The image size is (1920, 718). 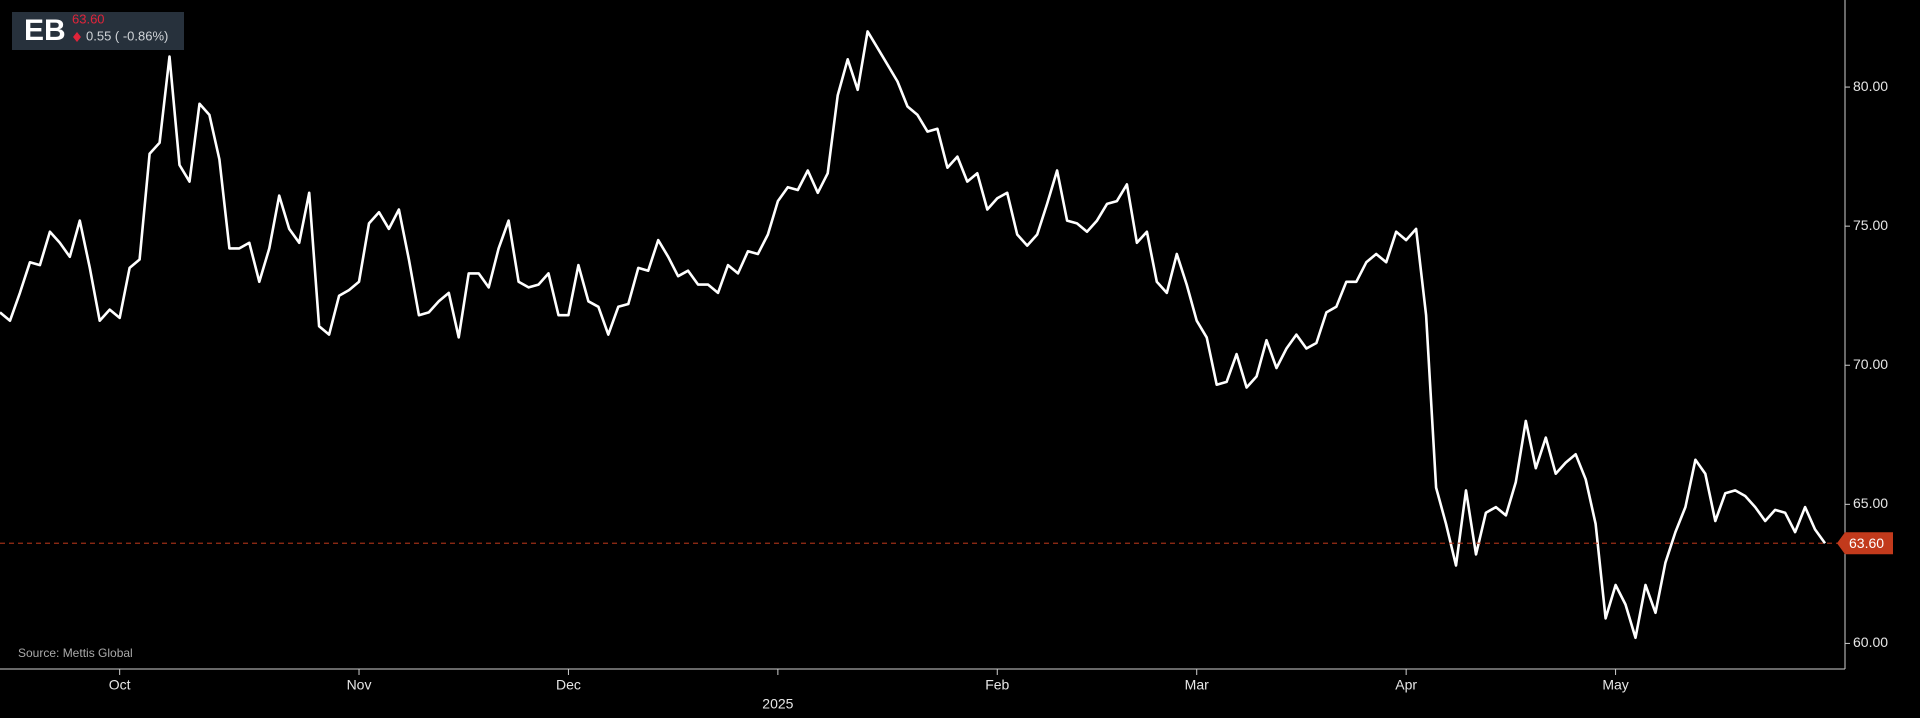 I want to click on y-tick-label: 80.00, so click(x=1870, y=86).